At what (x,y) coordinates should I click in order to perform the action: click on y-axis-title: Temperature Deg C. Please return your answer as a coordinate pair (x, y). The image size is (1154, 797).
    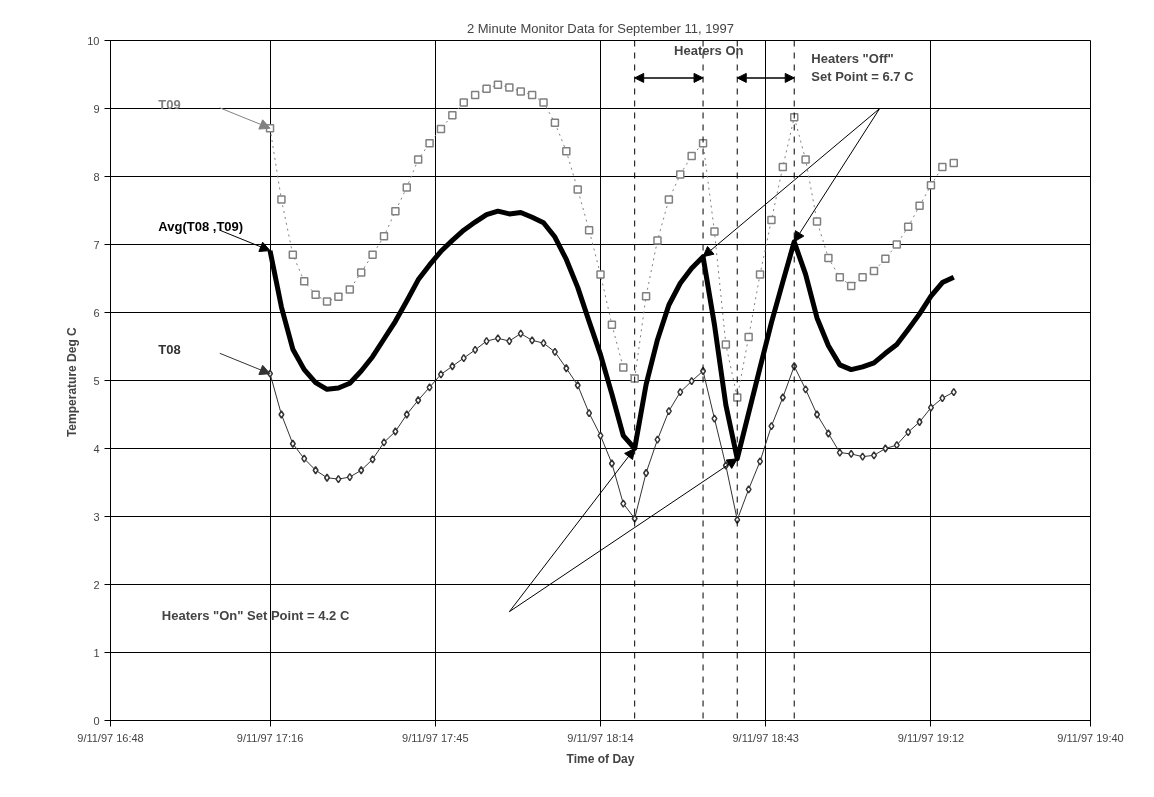
    Looking at the image, I should click on (72, 382).